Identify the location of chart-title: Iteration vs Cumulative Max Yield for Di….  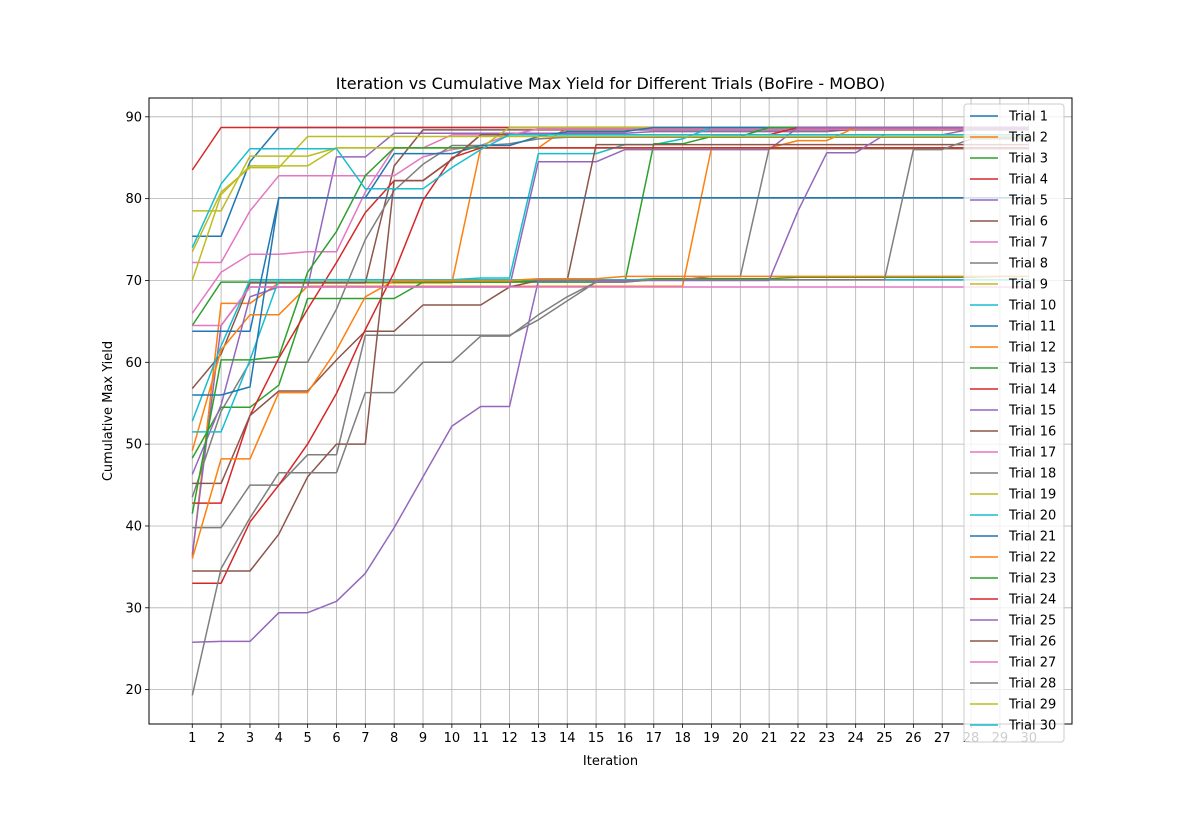
(610, 83).